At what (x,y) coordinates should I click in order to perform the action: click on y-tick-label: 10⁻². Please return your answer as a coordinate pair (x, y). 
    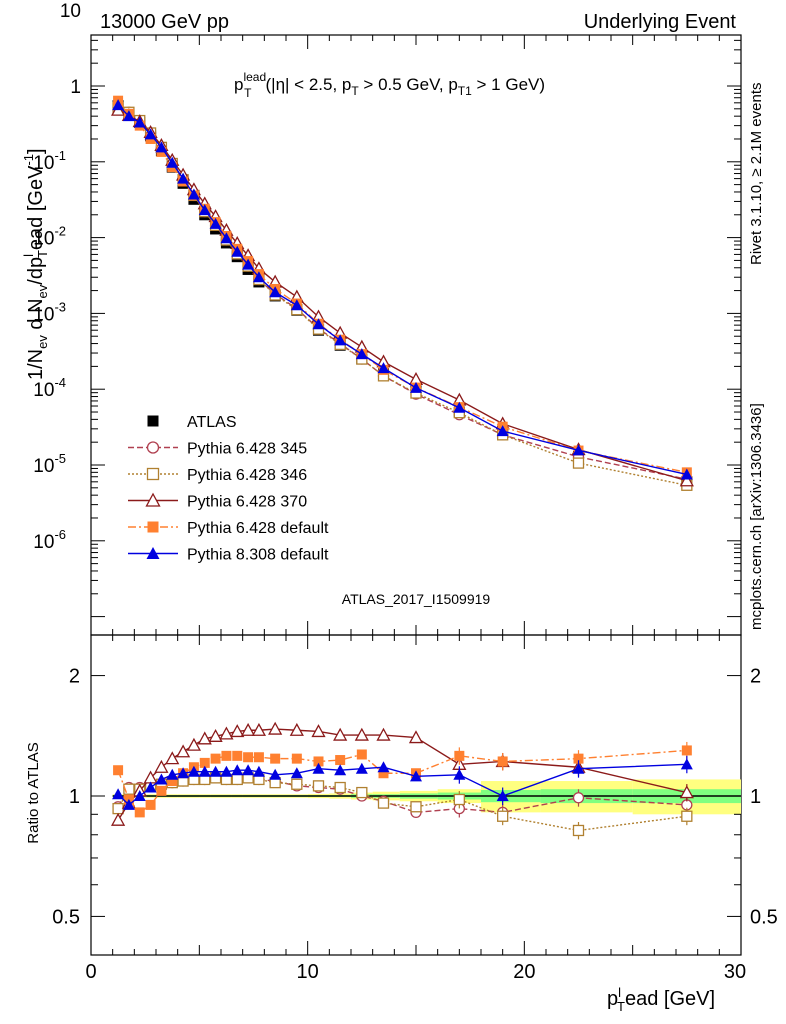
    Looking at the image, I should click on (49, 237).